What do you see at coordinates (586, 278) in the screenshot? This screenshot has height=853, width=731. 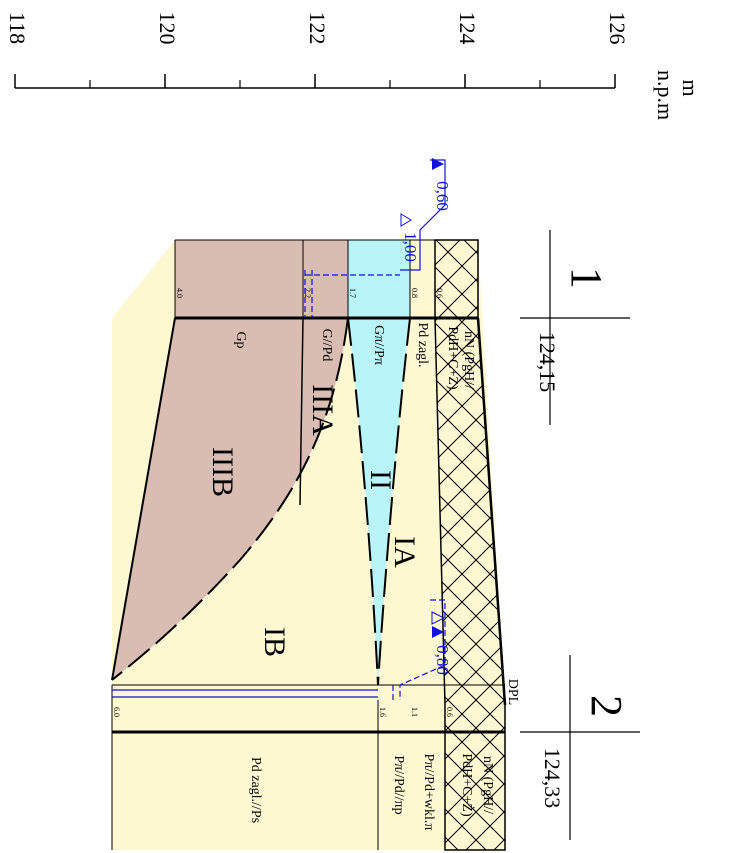 I see `borehole-number: 1` at bounding box center [586, 278].